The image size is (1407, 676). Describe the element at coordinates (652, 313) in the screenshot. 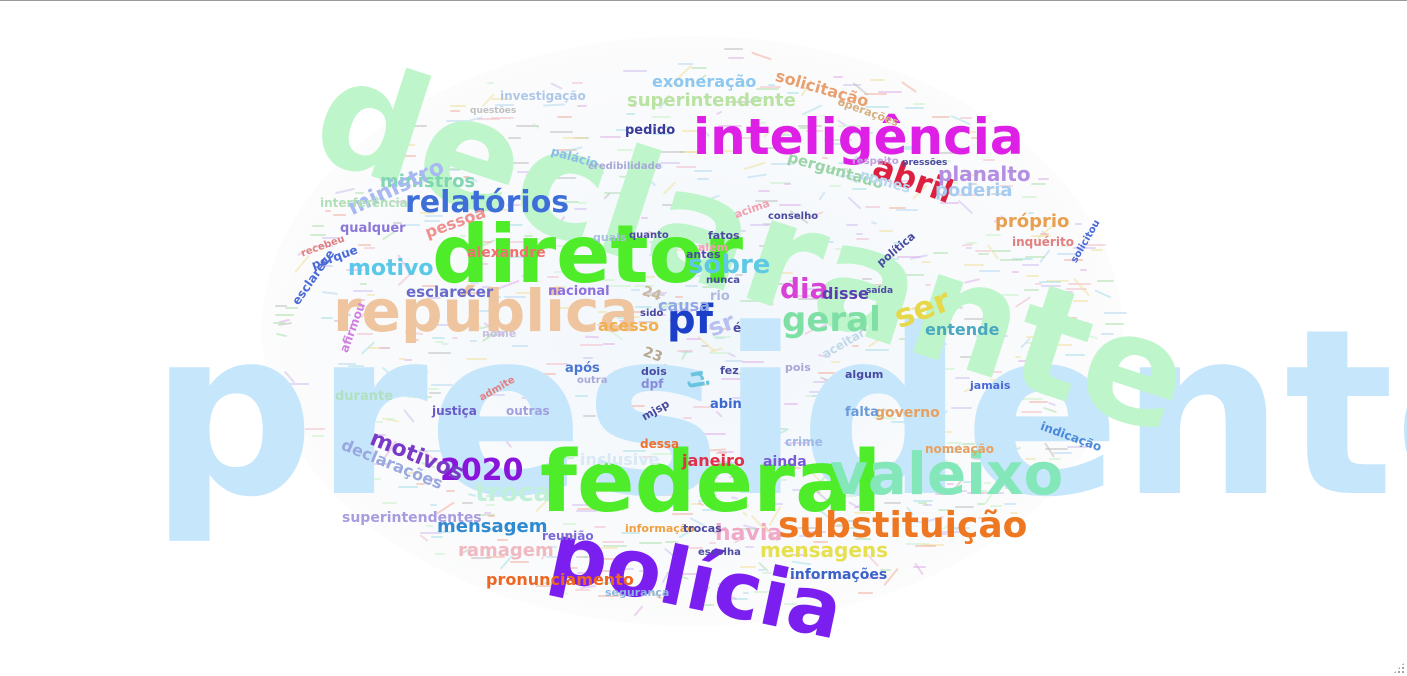

I see `cloud-word: sido` at that location.